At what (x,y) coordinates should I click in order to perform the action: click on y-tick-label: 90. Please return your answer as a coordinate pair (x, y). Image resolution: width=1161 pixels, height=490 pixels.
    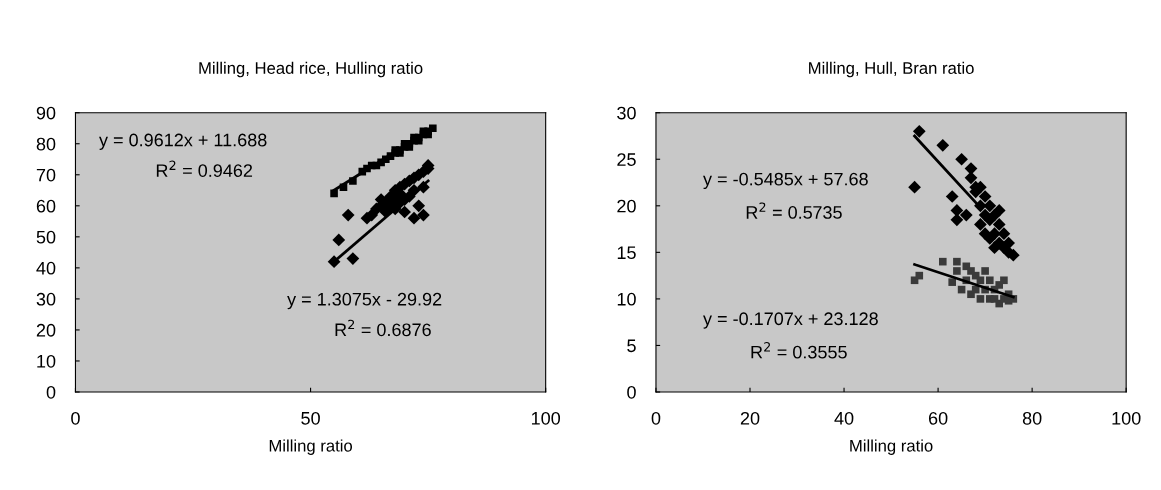
    Looking at the image, I should click on (46, 113).